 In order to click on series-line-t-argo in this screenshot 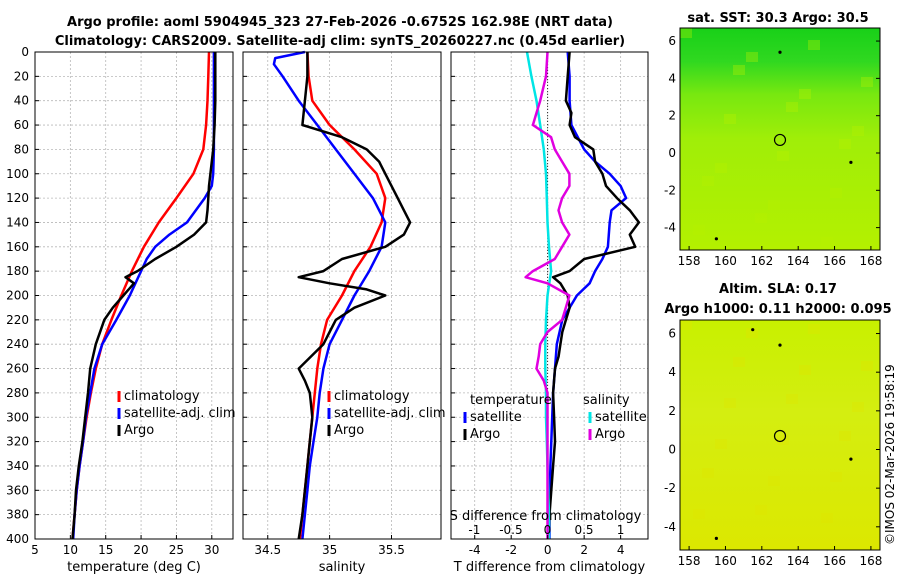, I will do `click(594, 295)`.